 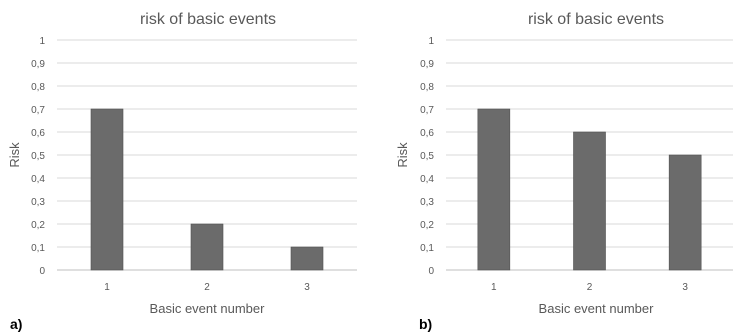 I want to click on panel-label: b), so click(x=425, y=324).